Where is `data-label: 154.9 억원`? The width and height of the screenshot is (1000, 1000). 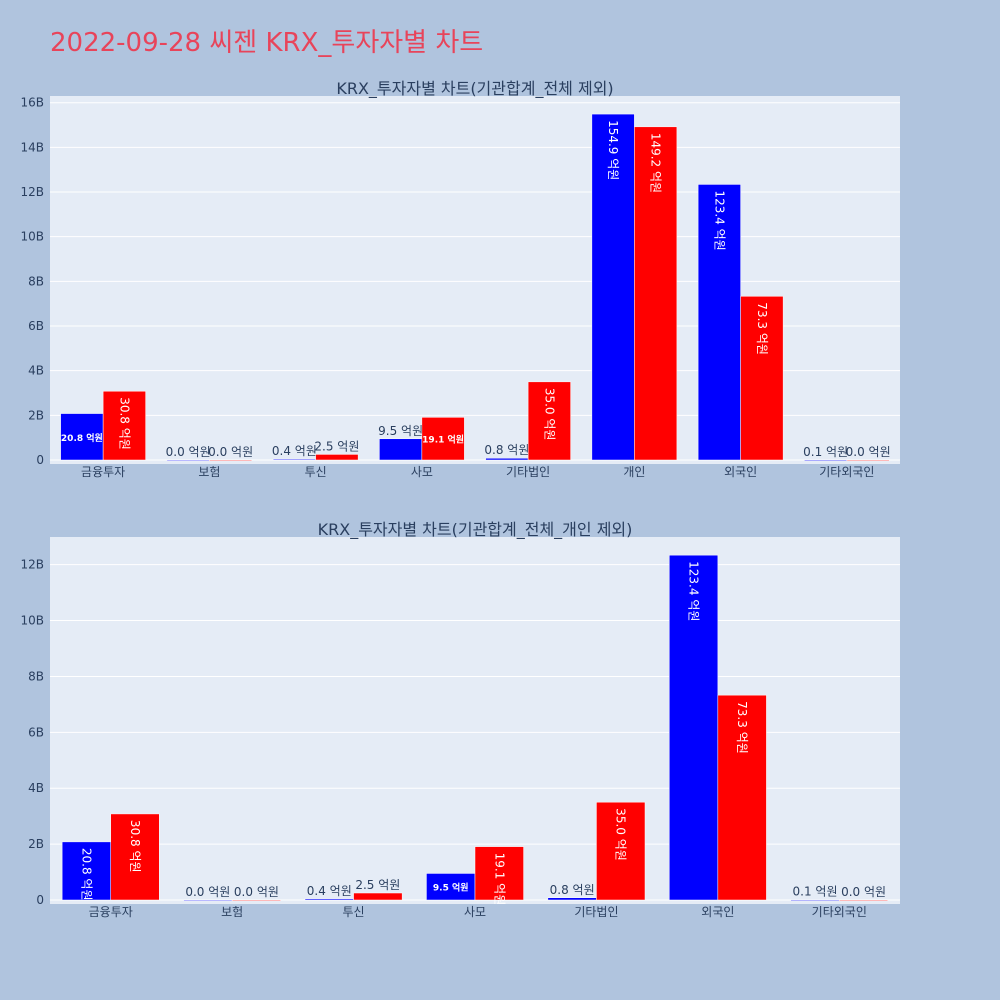
data-label: 154.9 억원 is located at coordinates (613, 150).